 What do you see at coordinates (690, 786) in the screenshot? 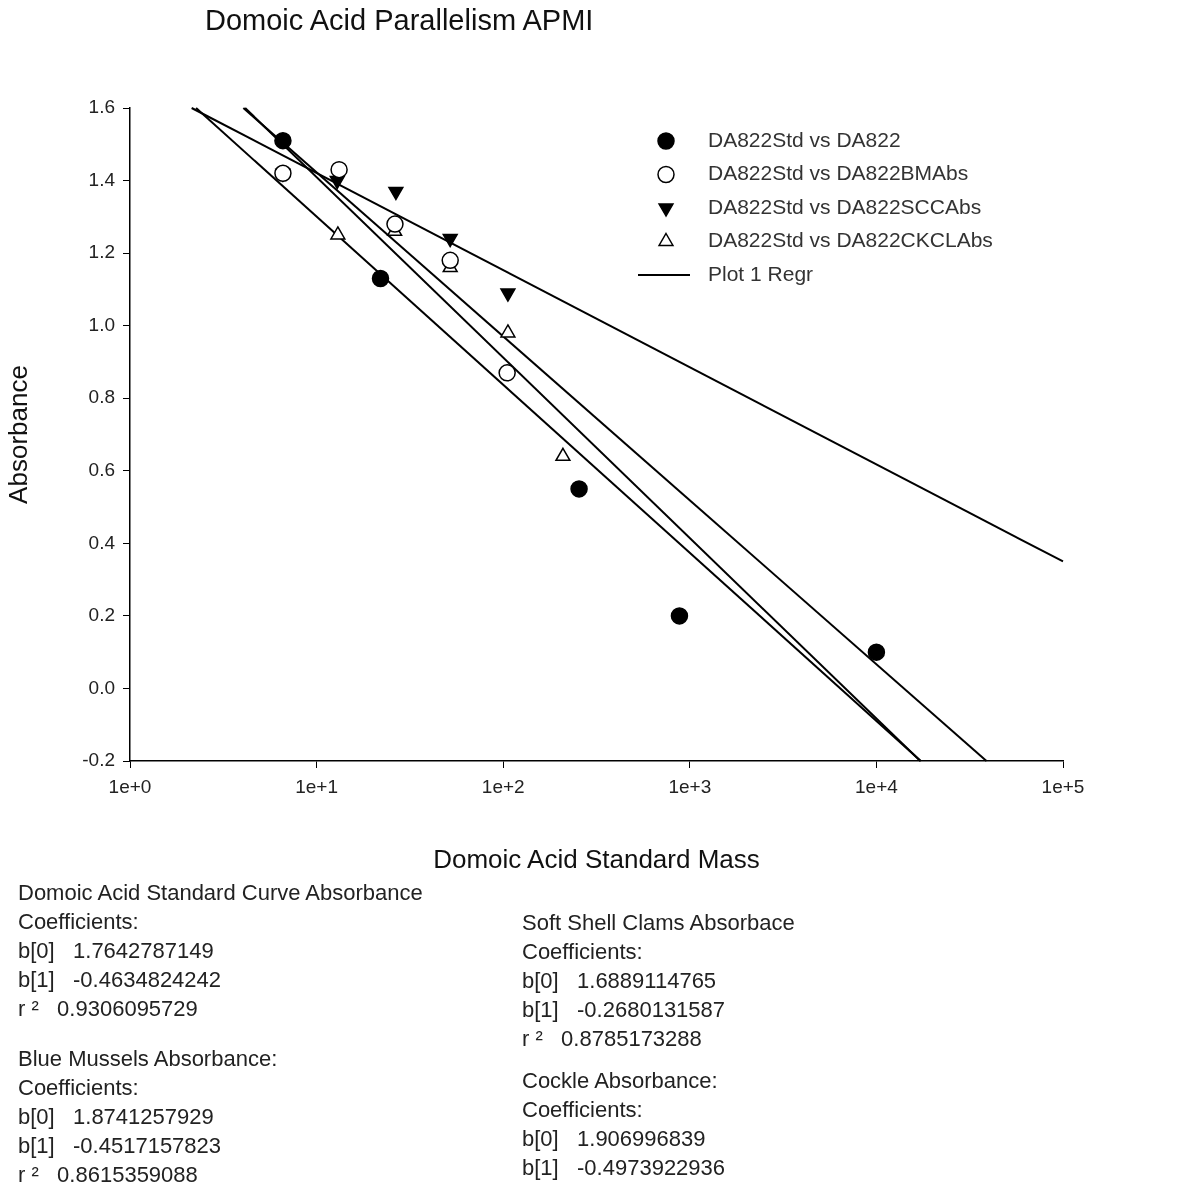
I see `x-tick-label: 1e+3` at bounding box center [690, 786].